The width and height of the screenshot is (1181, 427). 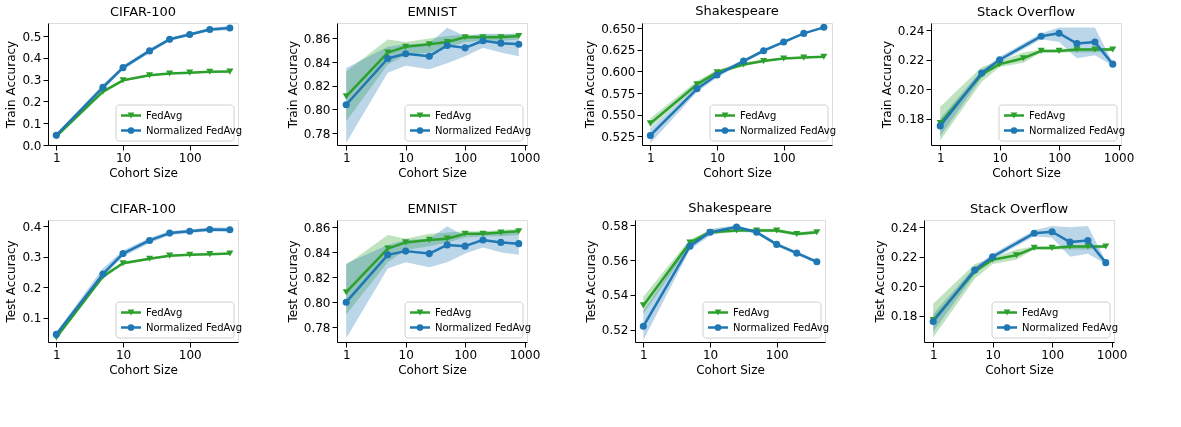 I want to click on y-tick-label: 0.525, so click(x=618, y=136).